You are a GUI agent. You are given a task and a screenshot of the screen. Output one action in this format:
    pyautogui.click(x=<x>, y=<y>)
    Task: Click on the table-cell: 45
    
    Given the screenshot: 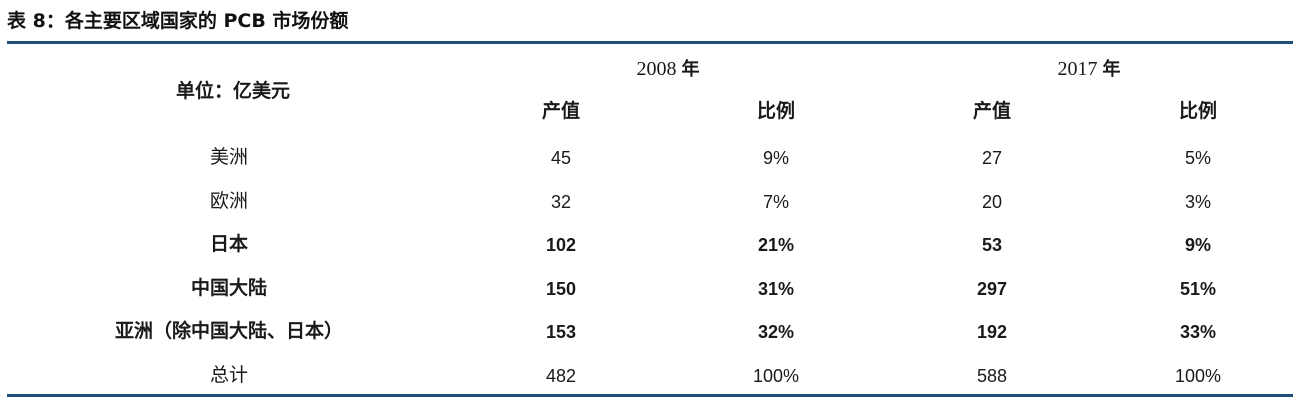 What is the action you would take?
    pyautogui.click(x=561, y=158)
    